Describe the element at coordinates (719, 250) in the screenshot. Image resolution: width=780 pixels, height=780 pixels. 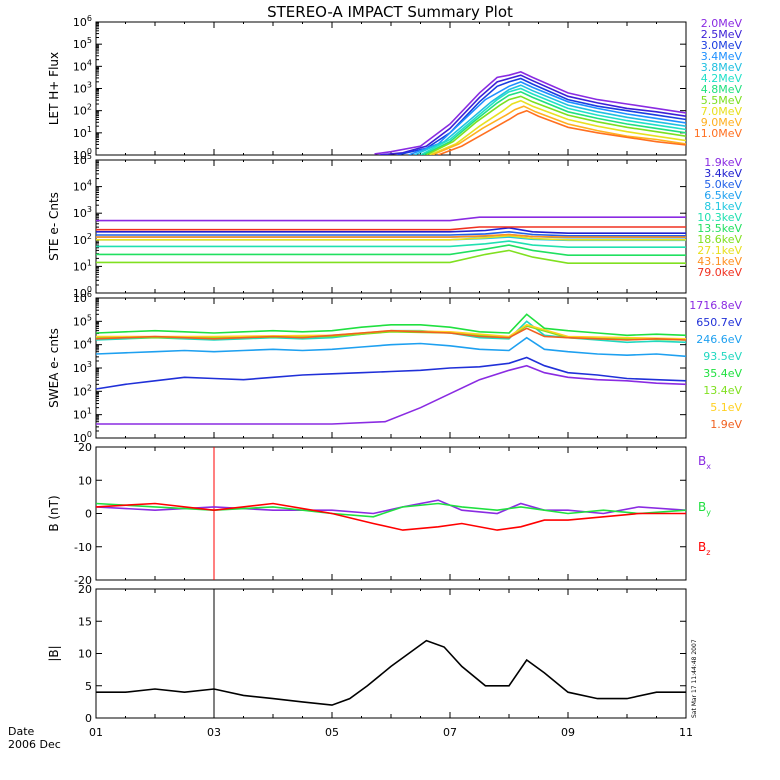
I see `legend-entry: 27.1keV` at that location.